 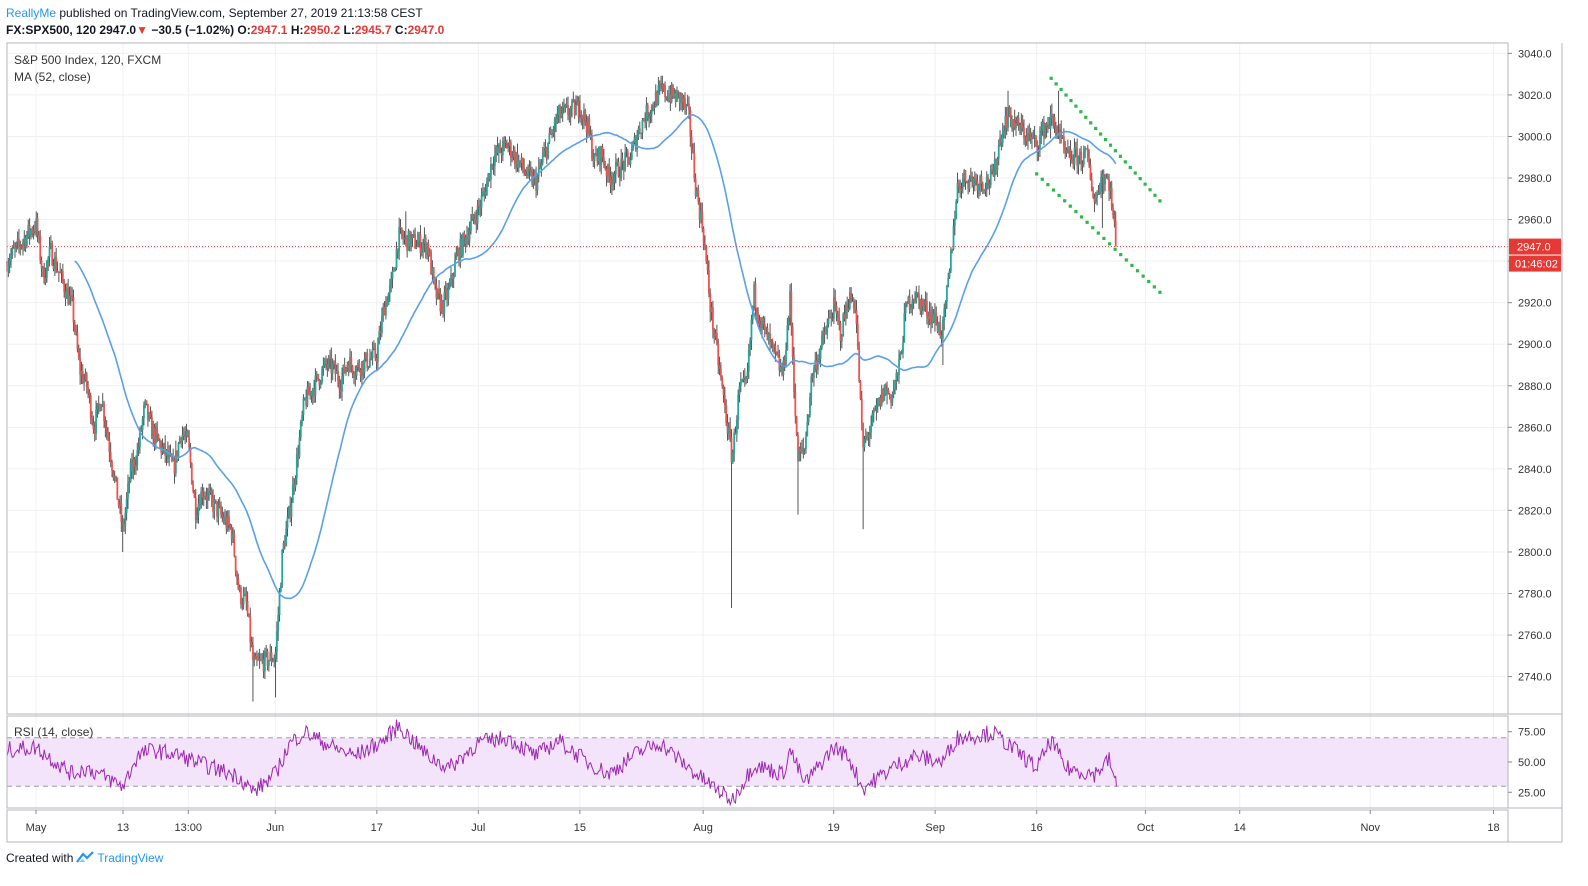 I want to click on footer: Created with TradingView, so click(x=84, y=858).